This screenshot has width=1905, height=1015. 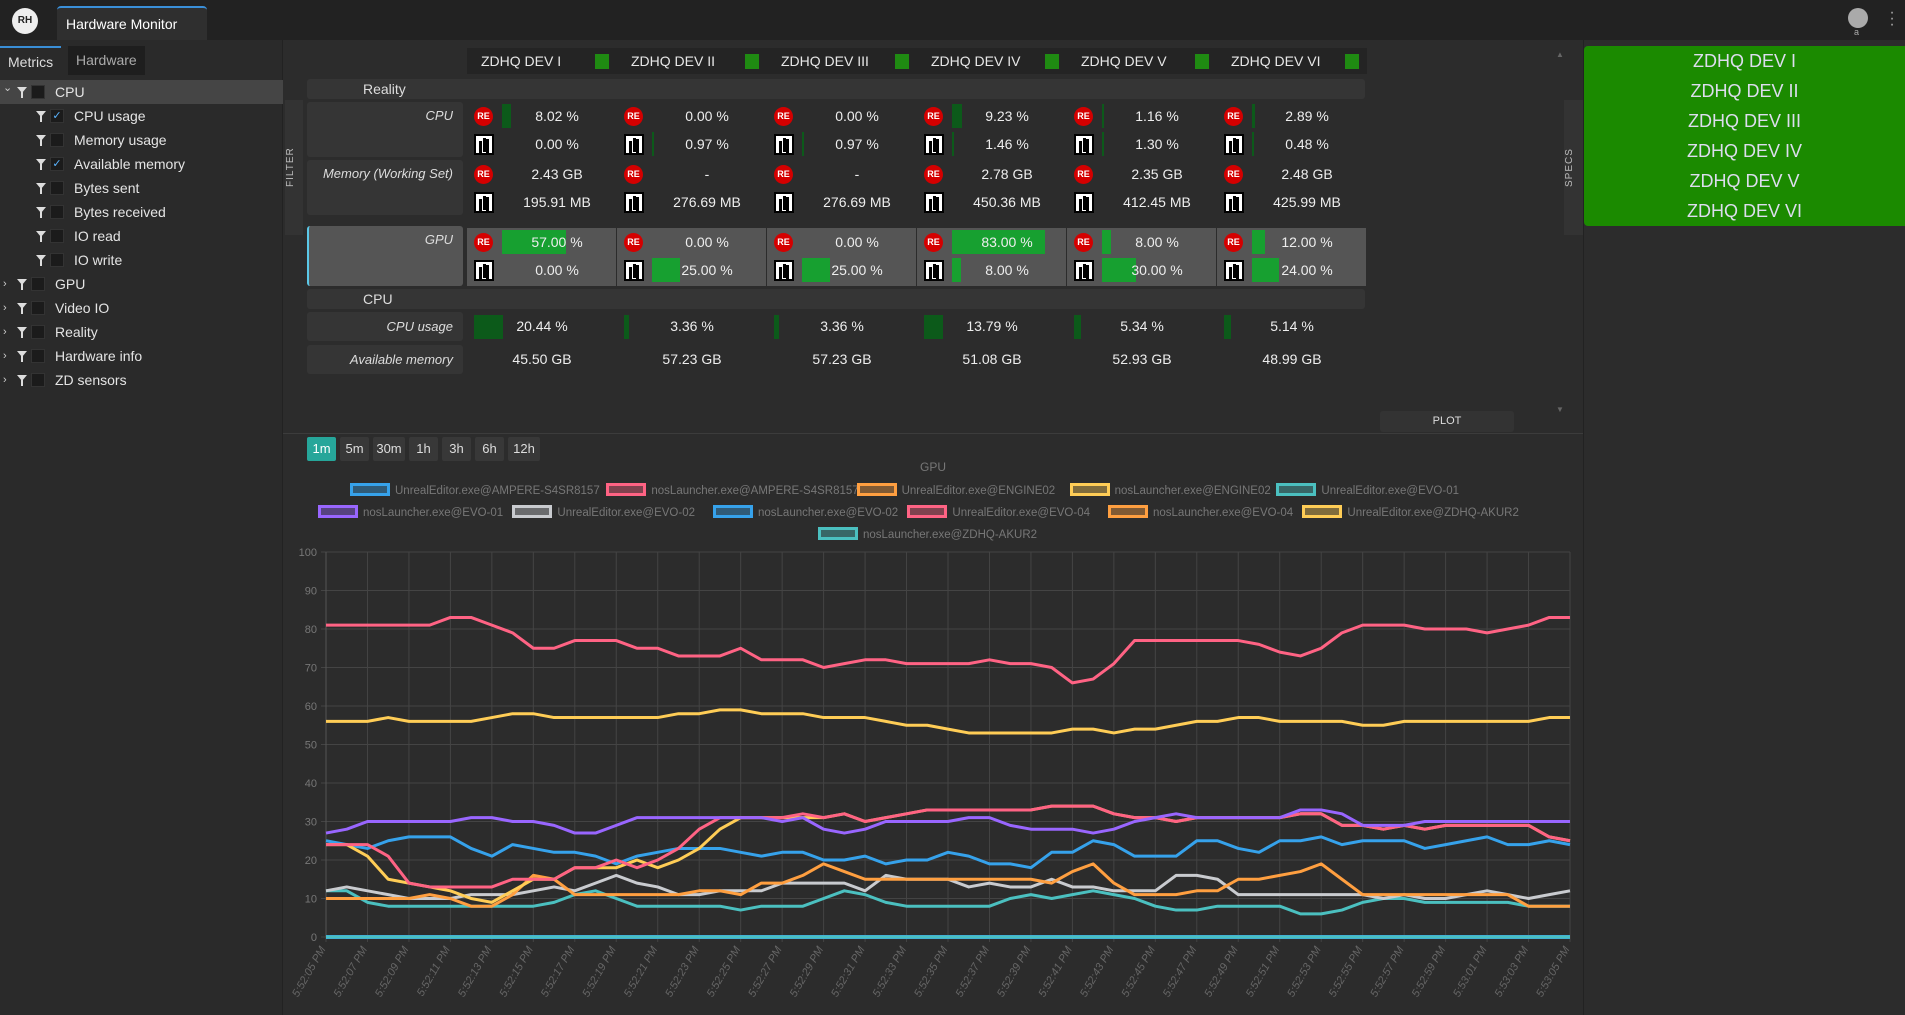 I want to click on legend-item: UnrealEditor.exe@EVO-01, so click(x=1367, y=491).